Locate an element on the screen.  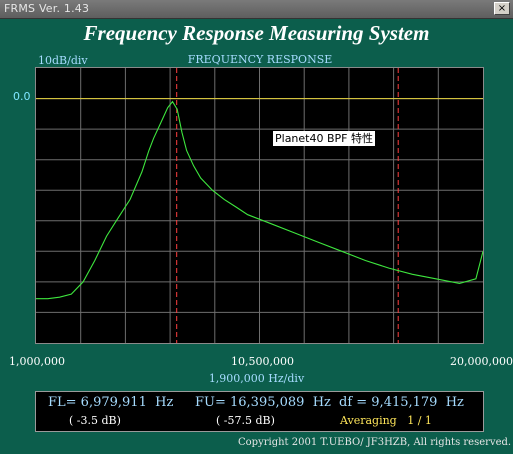
averaging-readout: Averaging 1 / 1 is located at coordinates (386, 420).